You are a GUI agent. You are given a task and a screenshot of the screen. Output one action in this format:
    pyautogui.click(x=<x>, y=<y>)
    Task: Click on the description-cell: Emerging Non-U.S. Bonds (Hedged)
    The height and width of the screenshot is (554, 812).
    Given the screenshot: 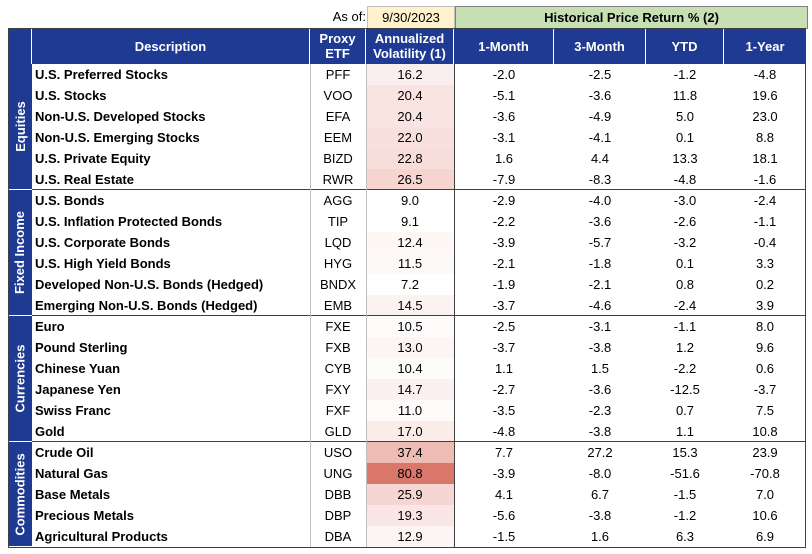 What is the action you would take?
    pyautogui.click(x=146, y=305)
    